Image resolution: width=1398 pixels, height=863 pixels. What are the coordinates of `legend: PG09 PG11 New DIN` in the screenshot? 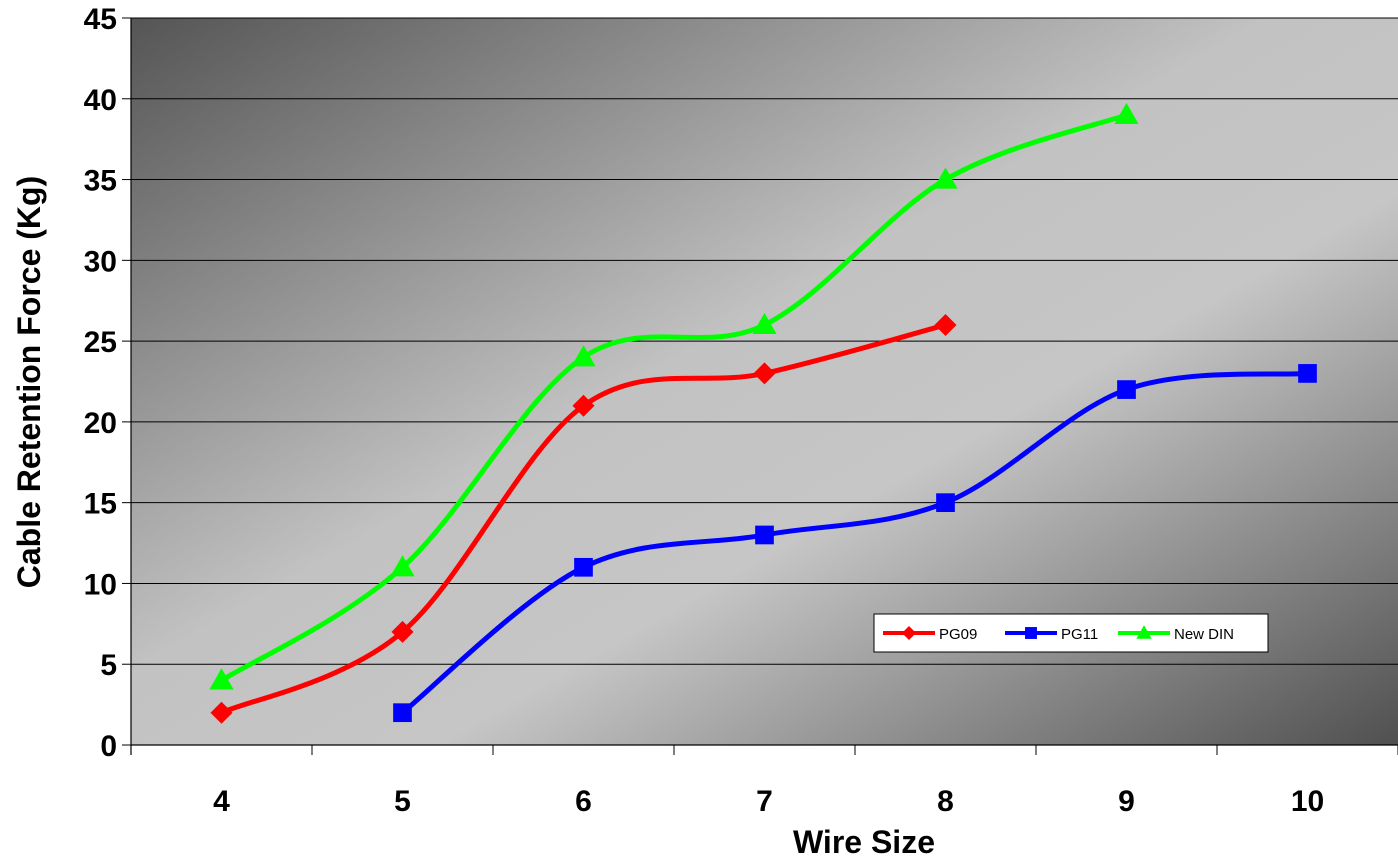 It's located at (1071, 633).